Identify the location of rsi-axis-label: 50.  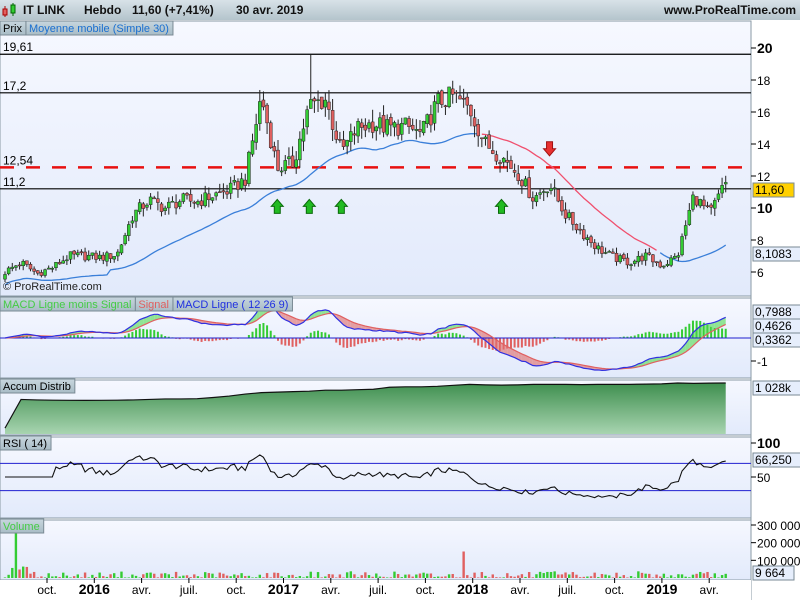
(764, 478).